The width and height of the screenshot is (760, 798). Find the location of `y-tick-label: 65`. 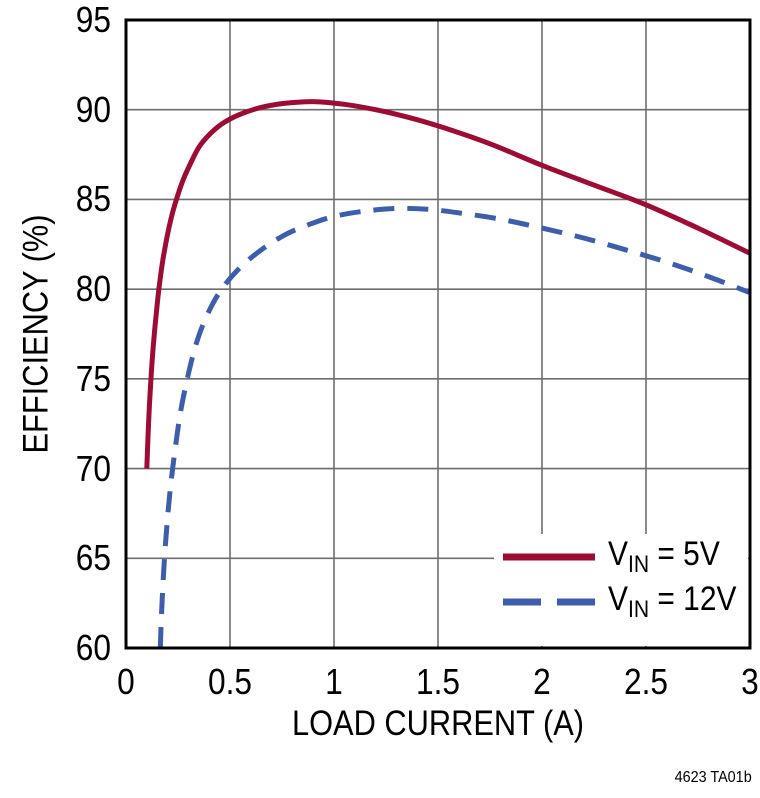

y-tick-label: 65 is located at coordinates (93, 558).